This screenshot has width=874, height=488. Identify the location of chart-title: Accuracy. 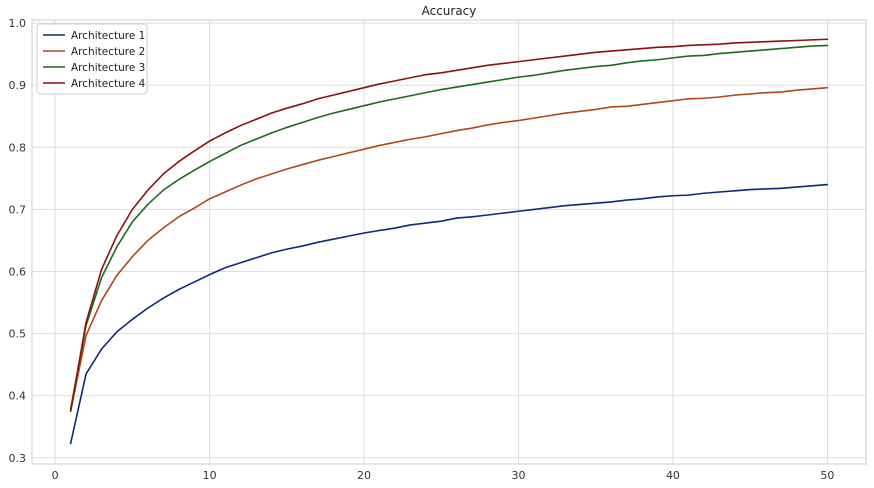
(449, 11).